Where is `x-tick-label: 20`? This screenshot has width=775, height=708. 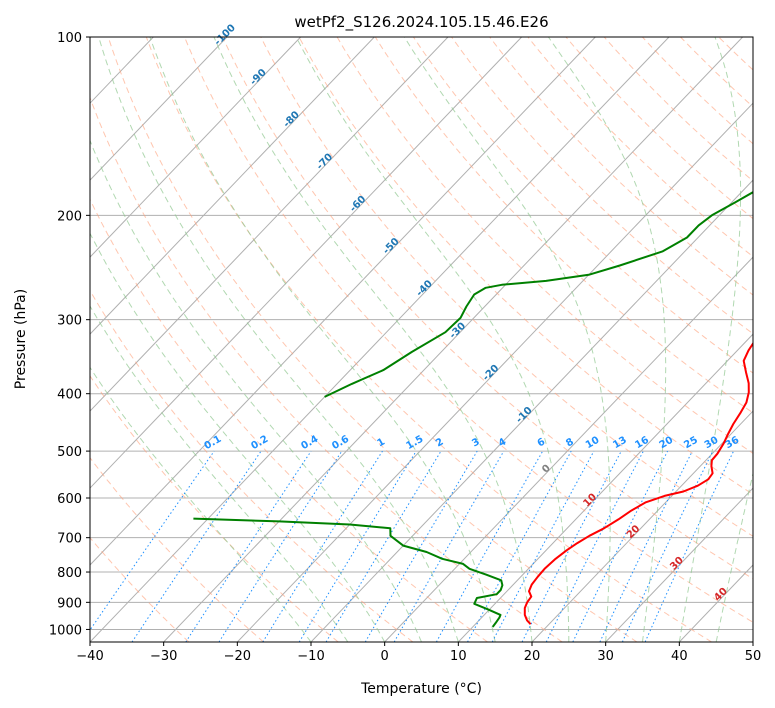
x-tick-label: 20 is located at coordinates (532, 656).